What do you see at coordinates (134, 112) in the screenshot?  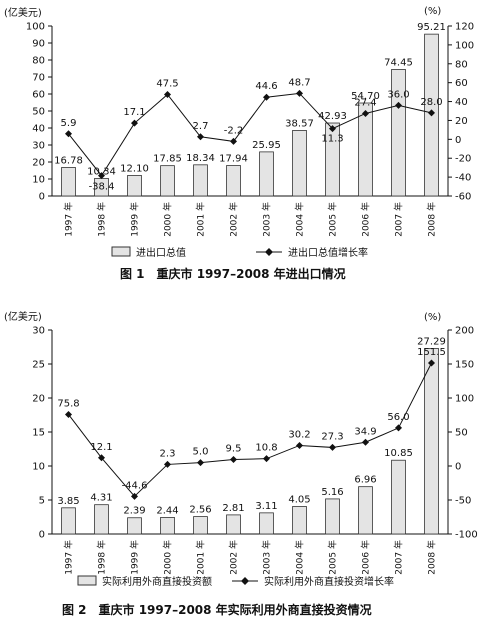 I see `line-value-label: 17.1` at bounding box center [134, 112].